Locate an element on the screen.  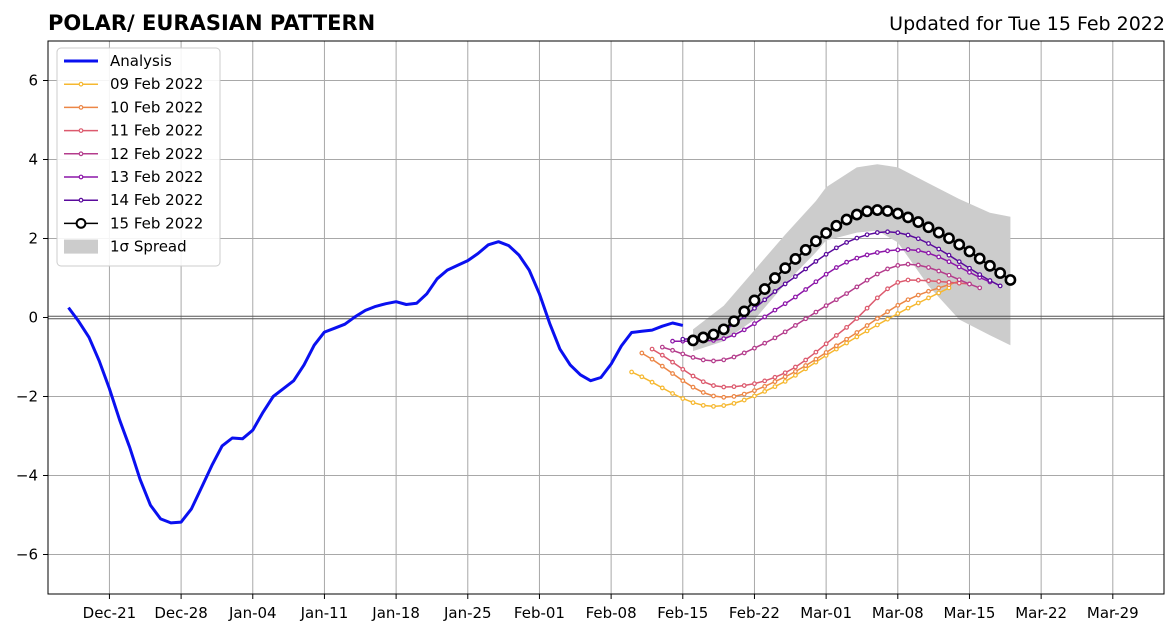
legend-label: 10 Feb 2022 is located at coordinates (156, 107).